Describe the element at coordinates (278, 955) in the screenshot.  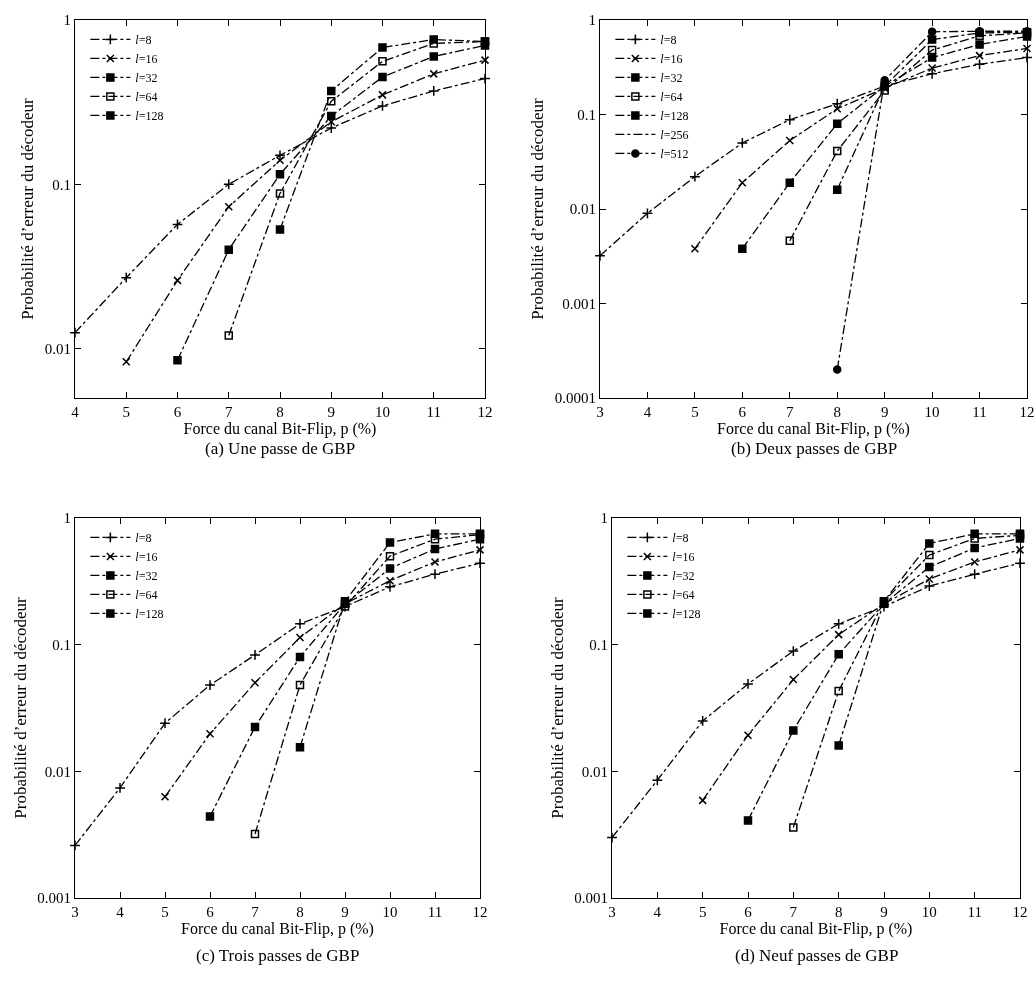
I see `text: (c) Trois passes de GBP` at that location.